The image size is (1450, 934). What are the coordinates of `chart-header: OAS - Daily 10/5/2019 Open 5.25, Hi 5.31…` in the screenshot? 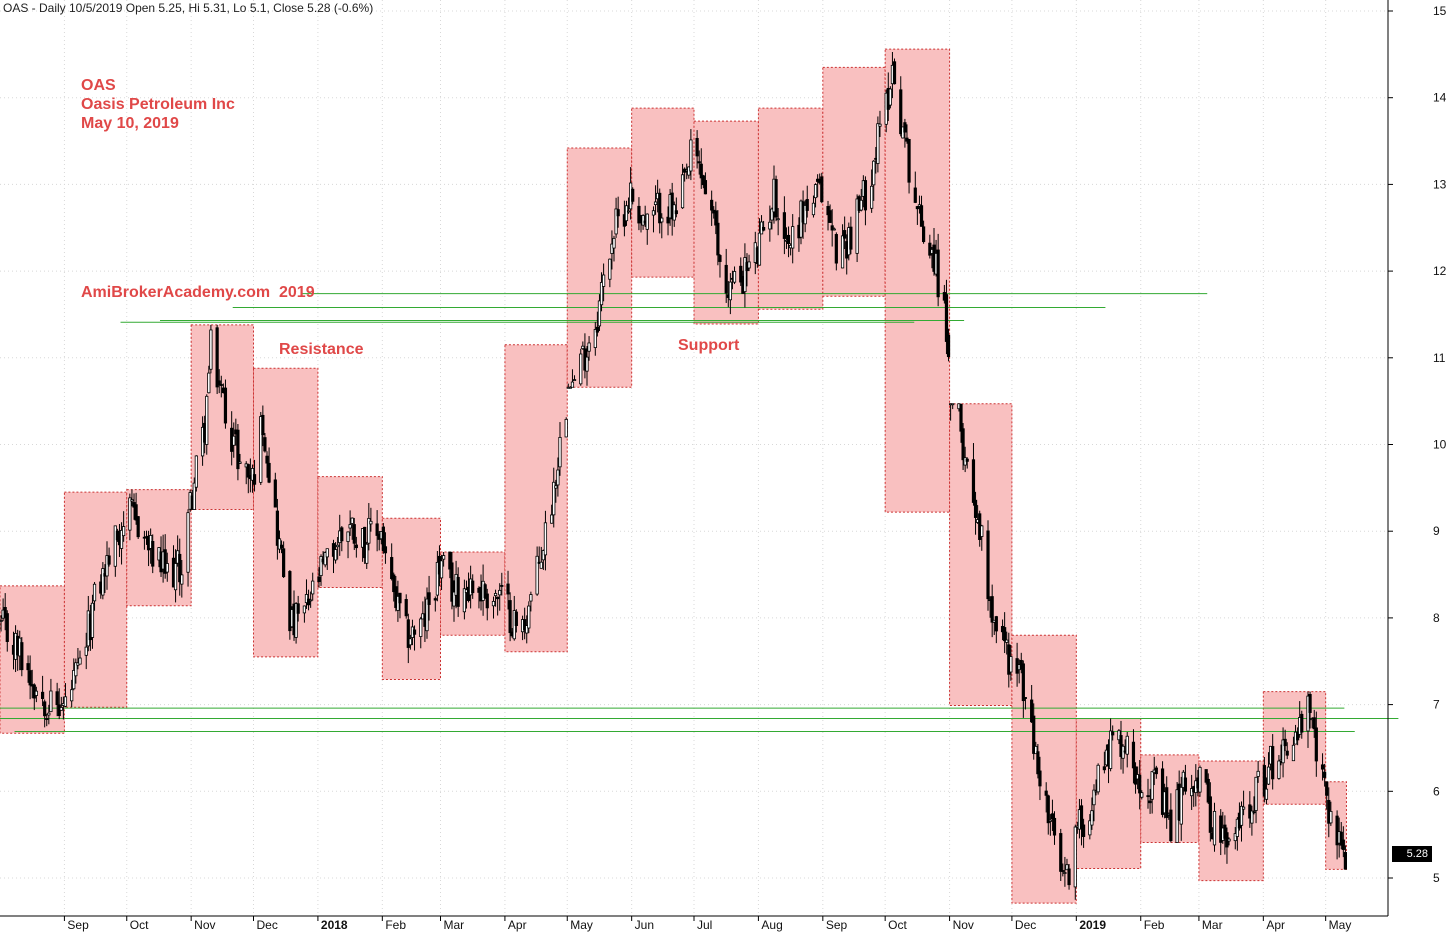 It's located at (188, 8).